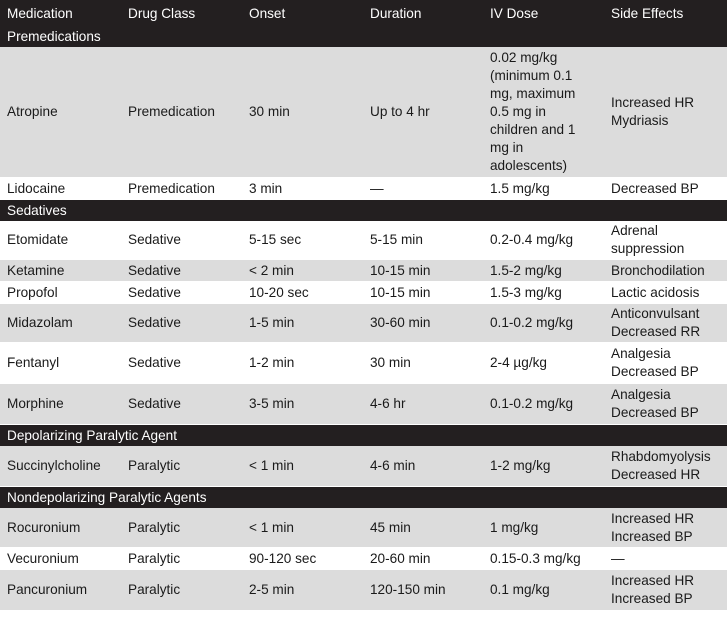 The height and width of the screenshot is (618, 727). What do you see at coordinates (423, 528) in the screenshot?
I see `cell-duration: 45 min` at bounding box center [423, 528].